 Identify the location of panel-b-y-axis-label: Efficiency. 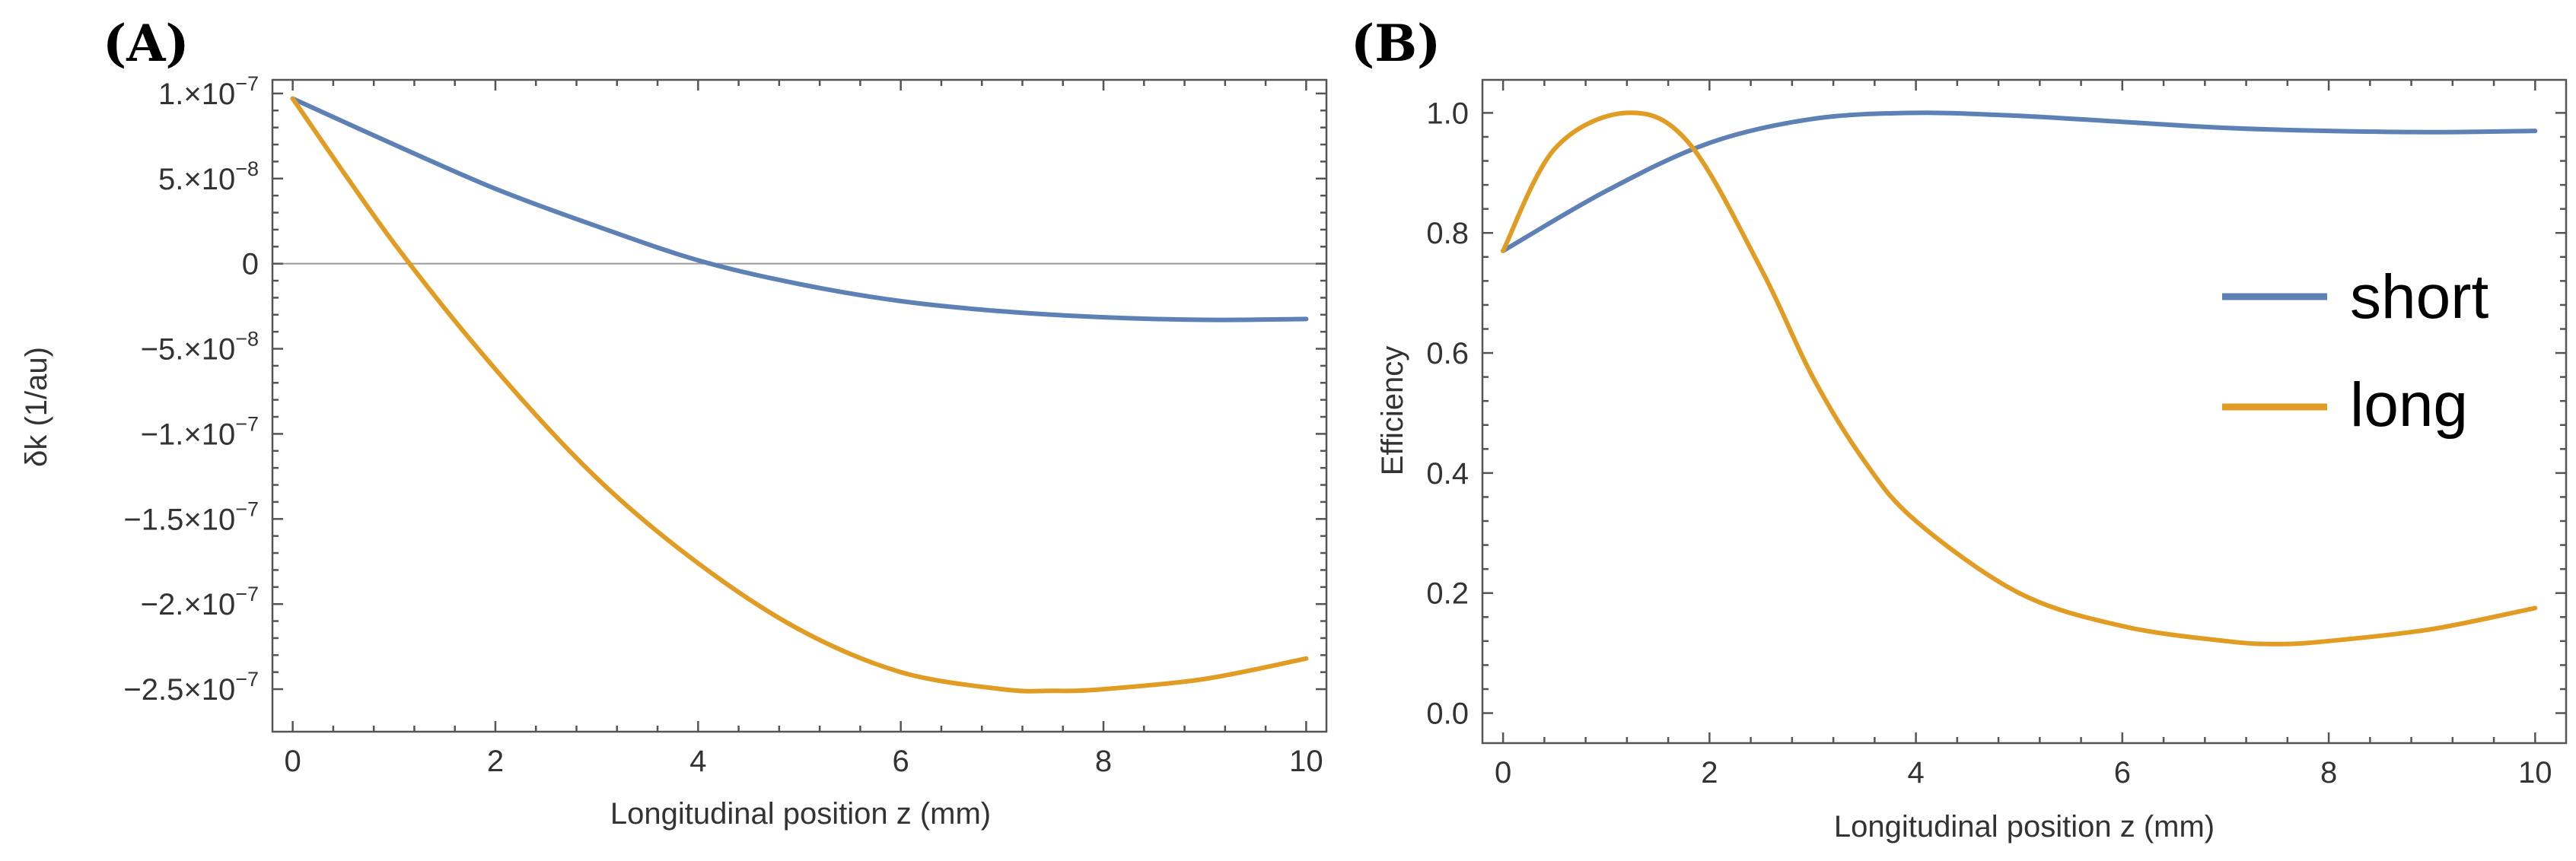
(1392, 410).